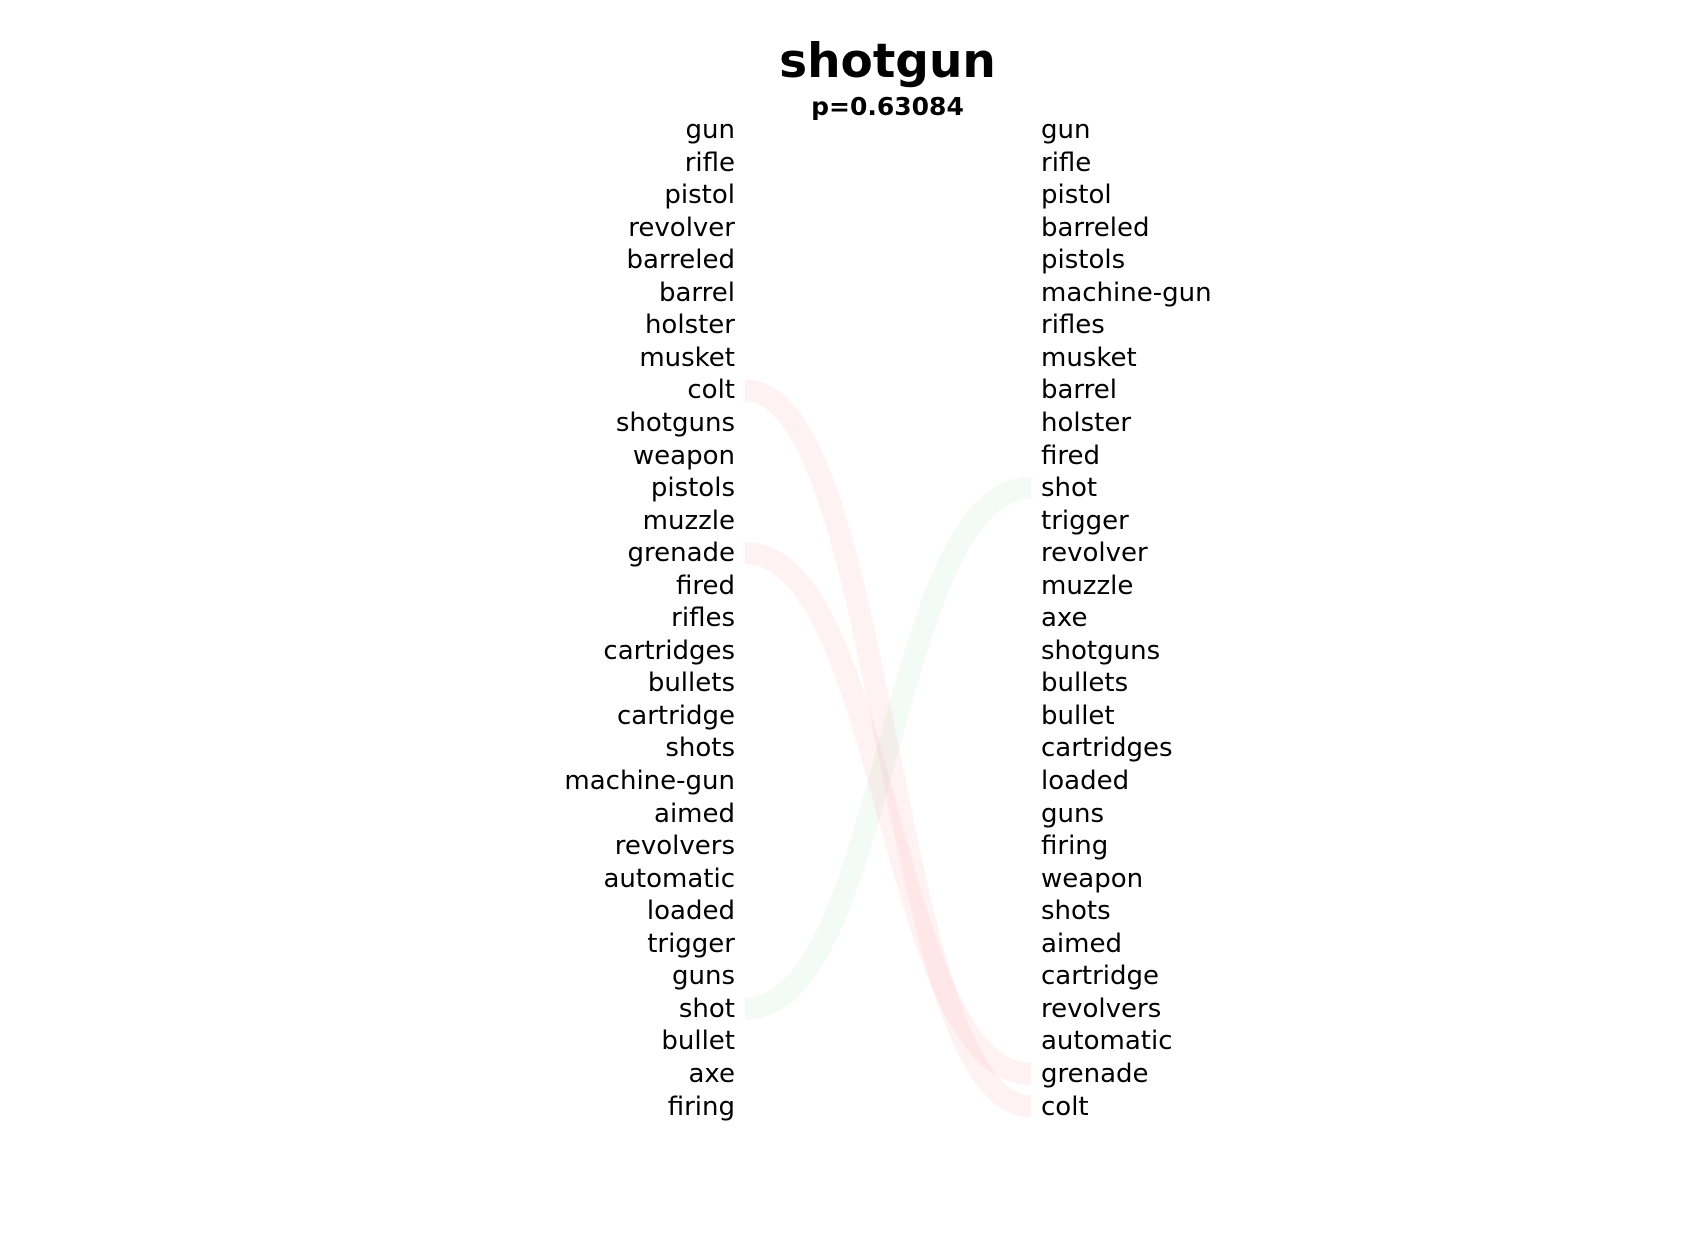 This screenshot has height=1246, width=1700. Describe the element at coordinates (1085, 683) in the screenshot. I see `right-word: bullets` at that location.